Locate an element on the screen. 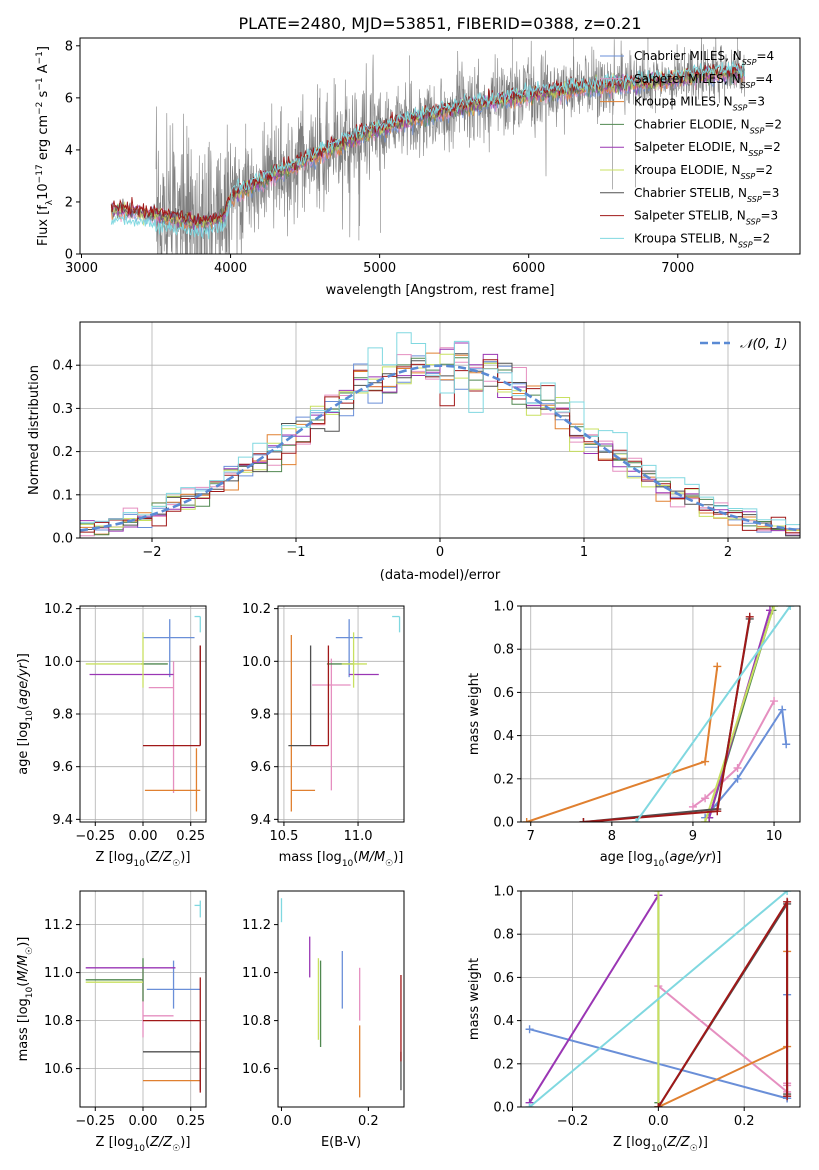  x-tick-label: 7000 is located at coordinates (677, 268).